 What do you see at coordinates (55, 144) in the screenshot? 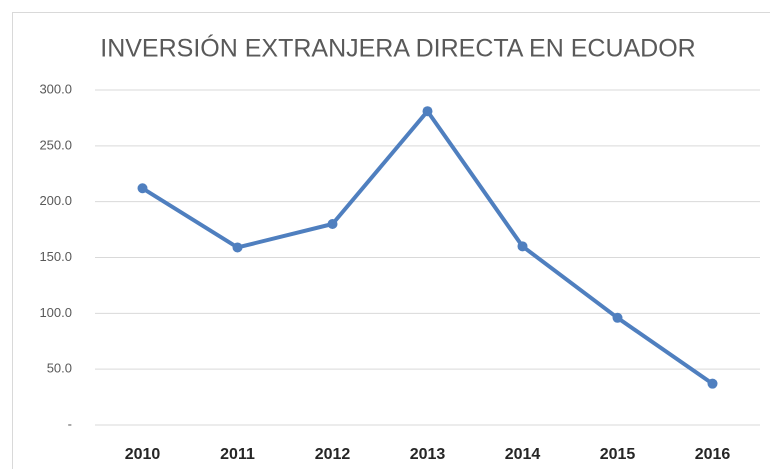
I see `y-tick-label: 250.0` at bounding box center [55, 144].